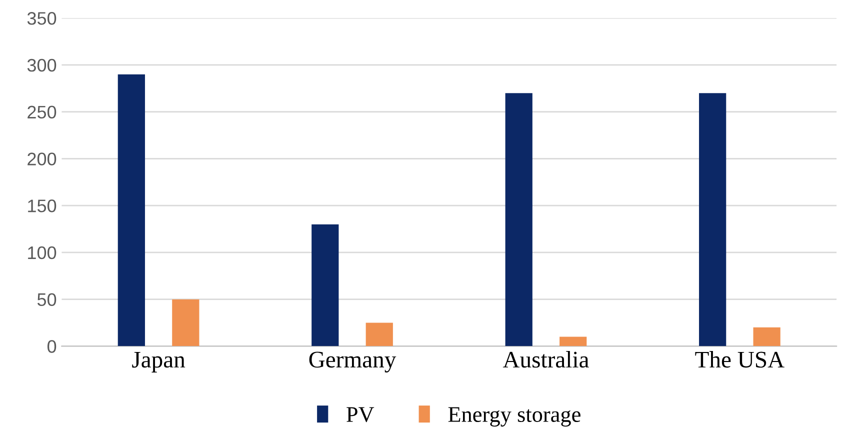 The width and height of the screenshot is (845, 441). What do you see at coordinates (41, 18) in the screenshot?
I see `y-tick-label: 350` at bounding box center [41, 18].